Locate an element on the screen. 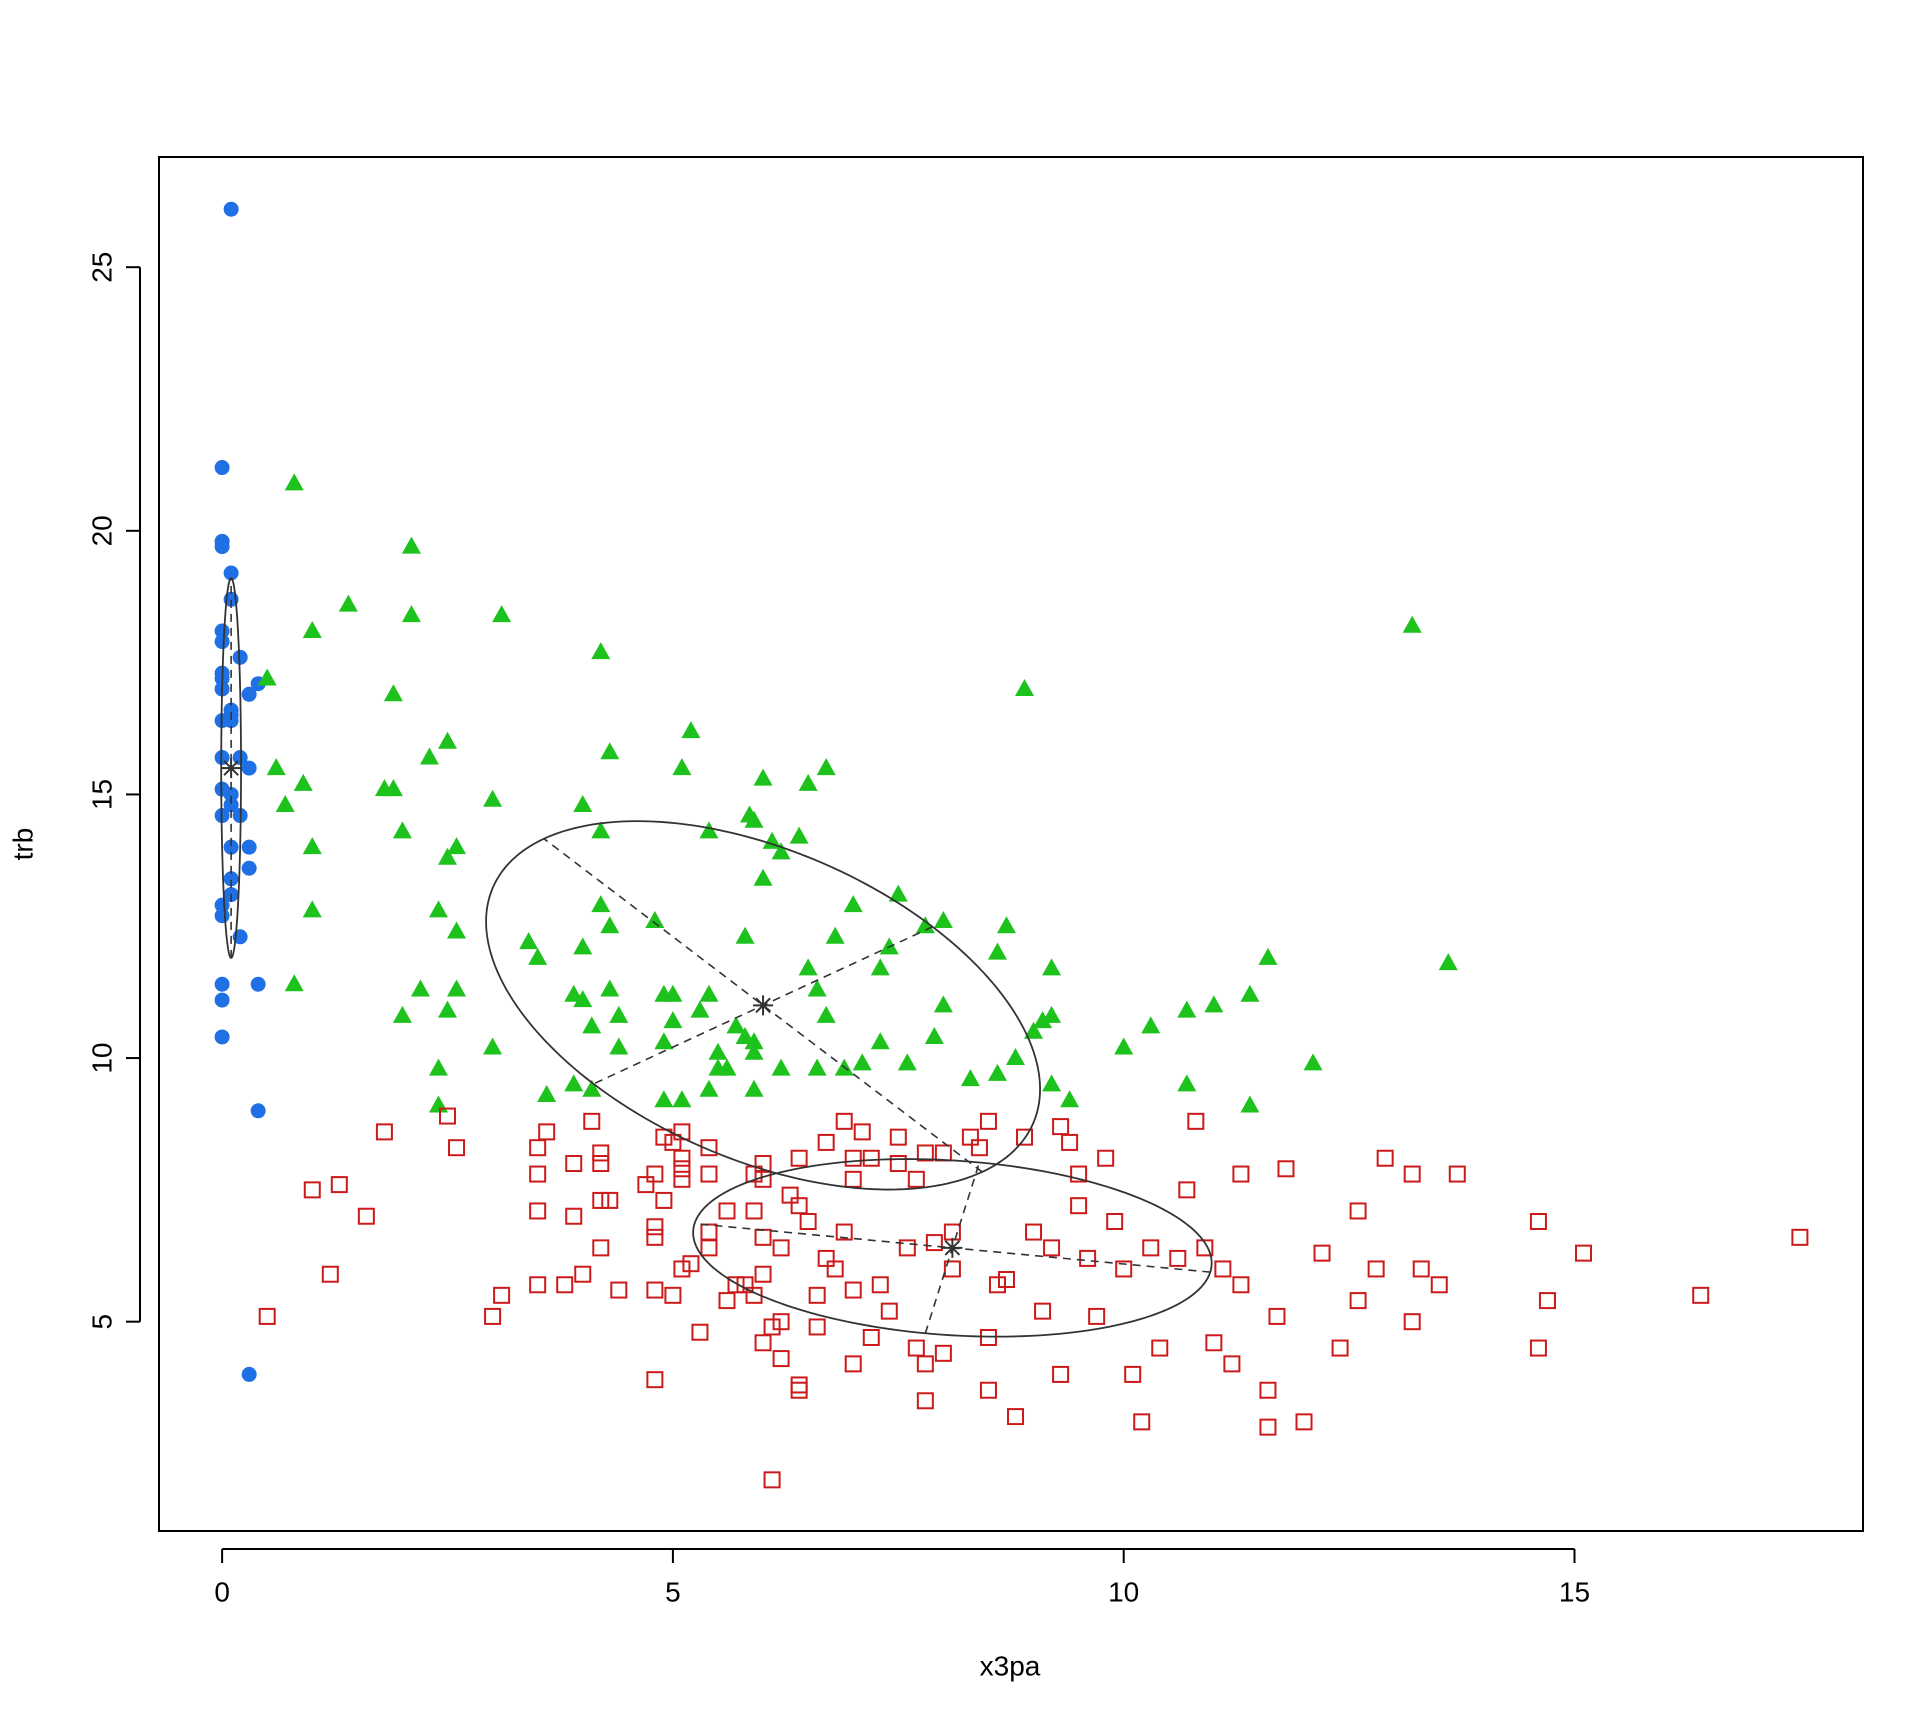 This screenshot has height=1733, width=1920. y-tick-label: 20 is located at coordinates (101, 530).